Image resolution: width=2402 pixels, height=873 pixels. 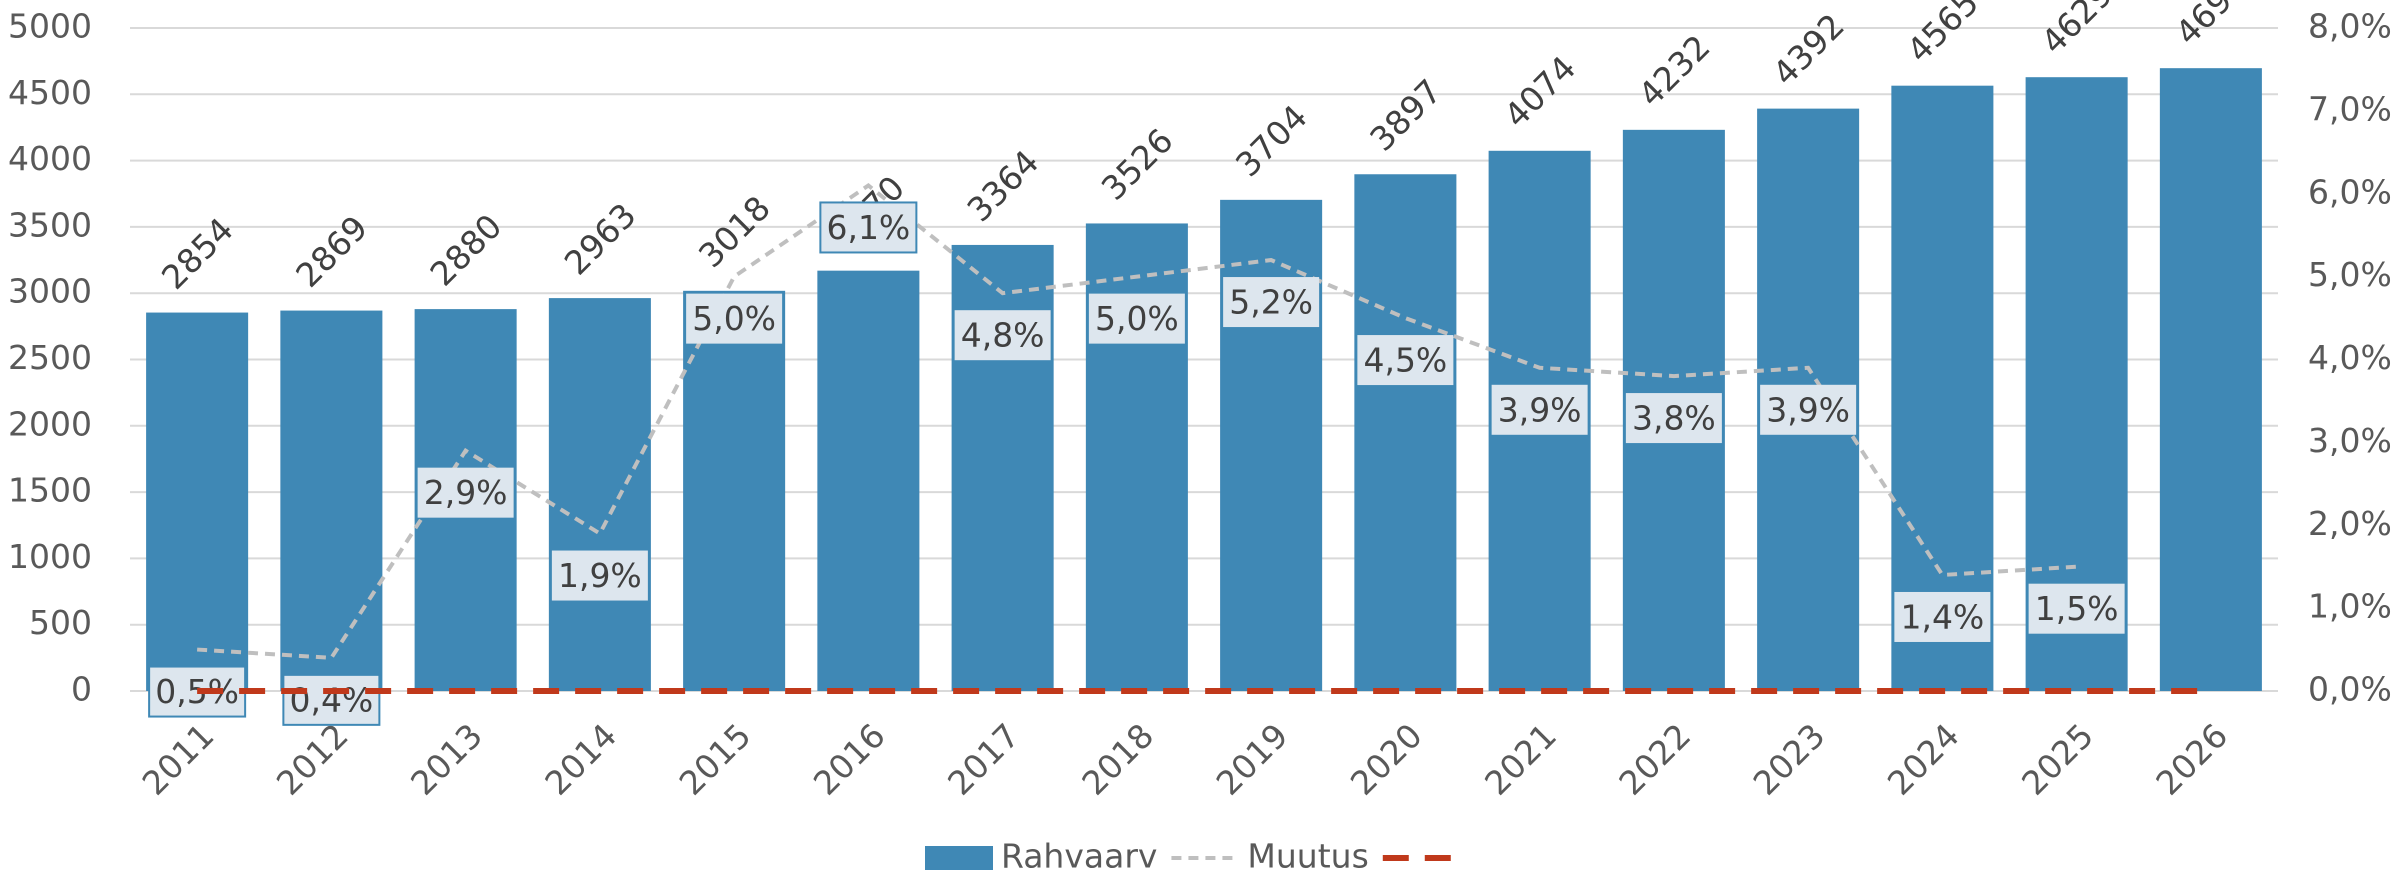 What do you see at coordinates (734, 231) in the screenshot?
I see `bar-value-label: 3018` at bounding box center [734, 231].